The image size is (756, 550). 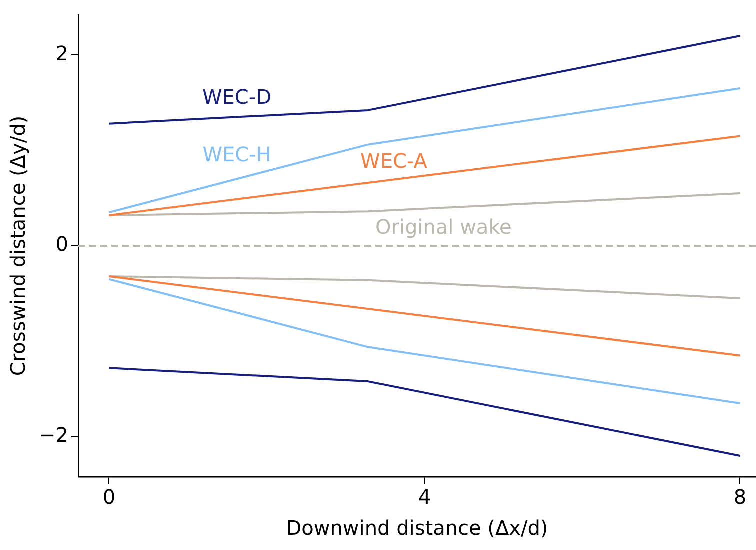 I want to click on series-label: Original wake, so click(x=443, y=227).